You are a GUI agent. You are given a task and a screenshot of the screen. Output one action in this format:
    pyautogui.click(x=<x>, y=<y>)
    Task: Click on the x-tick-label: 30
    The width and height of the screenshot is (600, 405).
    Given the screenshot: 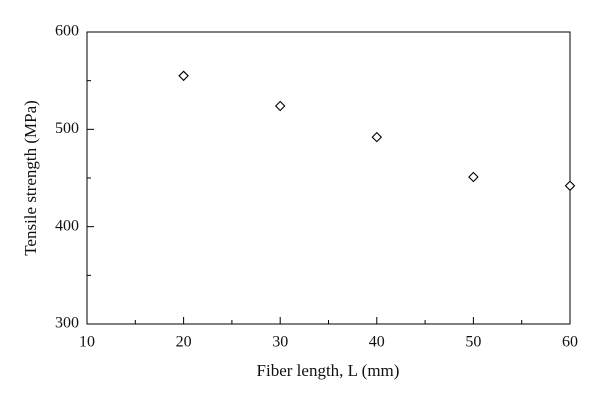 What is the action you would take?
    pyautogui.click(x=280, y=342)
    